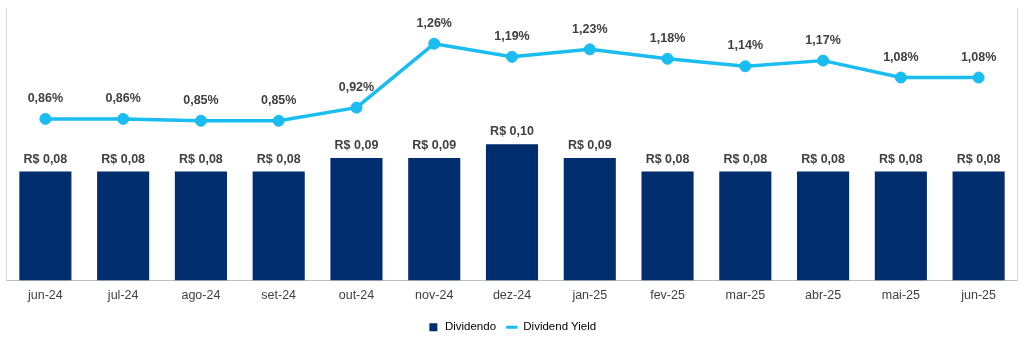  Describe the element at coordinates (745, 295) in the screenshot. I see `x-tick-label: mar-25` at that location.